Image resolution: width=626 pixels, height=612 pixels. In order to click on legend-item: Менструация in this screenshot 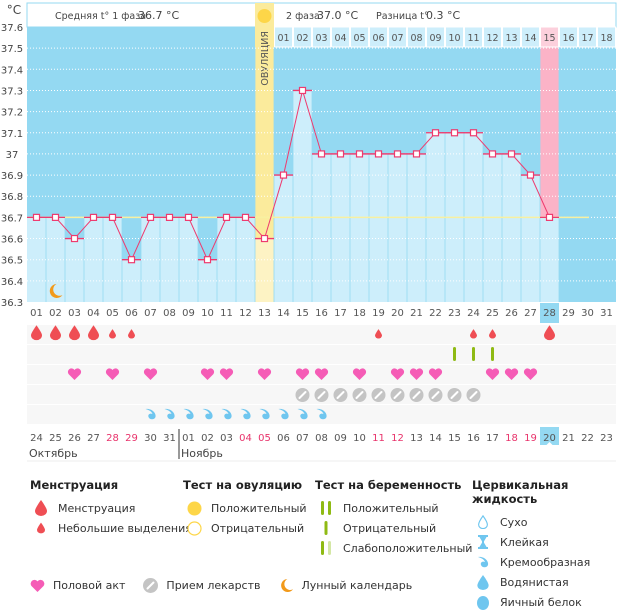, I will do `click(111, 508)`.